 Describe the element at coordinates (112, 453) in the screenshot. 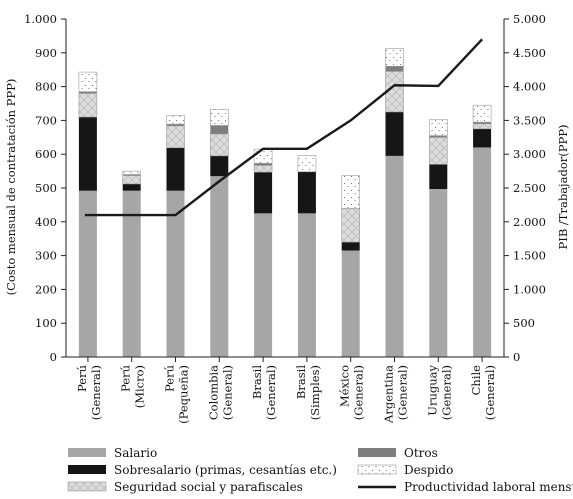

I see `legend-item: Salario` at that location.